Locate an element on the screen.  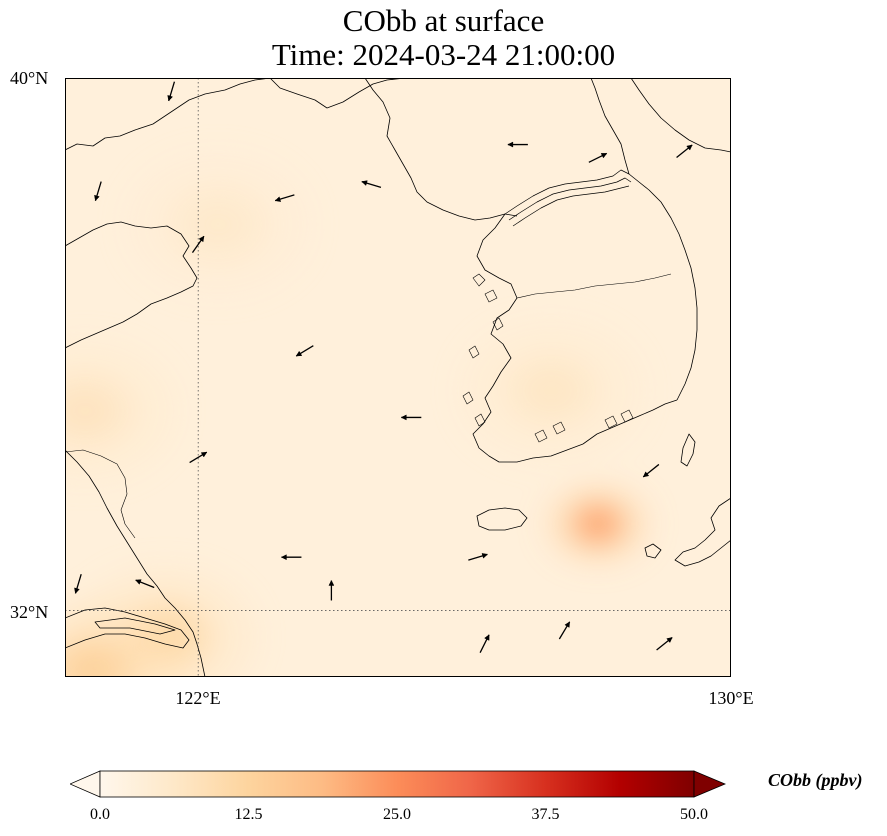
coastline-yangtze is located at coordinates (127, 628).